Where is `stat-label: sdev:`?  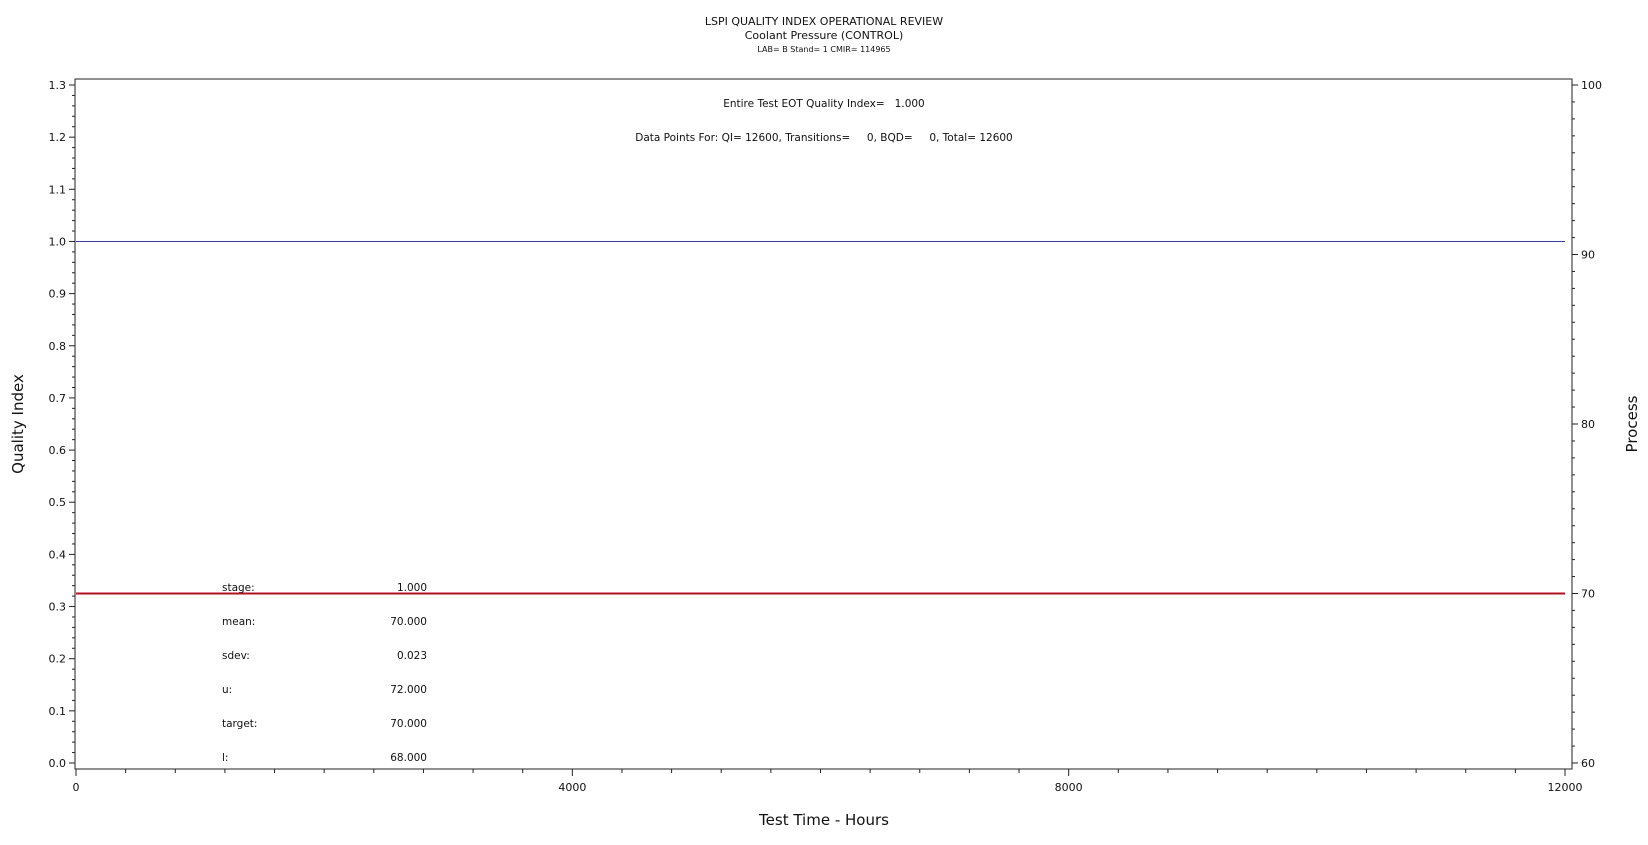
stat-label: sdev: is located at coordinates (236, 656).